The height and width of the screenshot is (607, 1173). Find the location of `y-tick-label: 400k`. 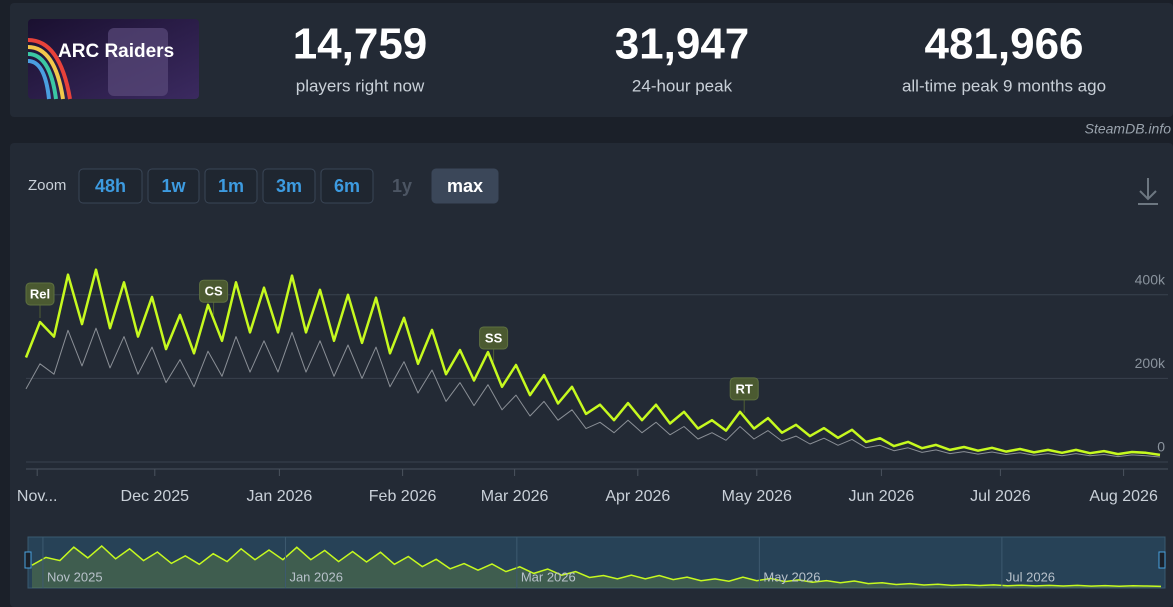

y-tick-label: 400k is located at coordinates (1150, 280).